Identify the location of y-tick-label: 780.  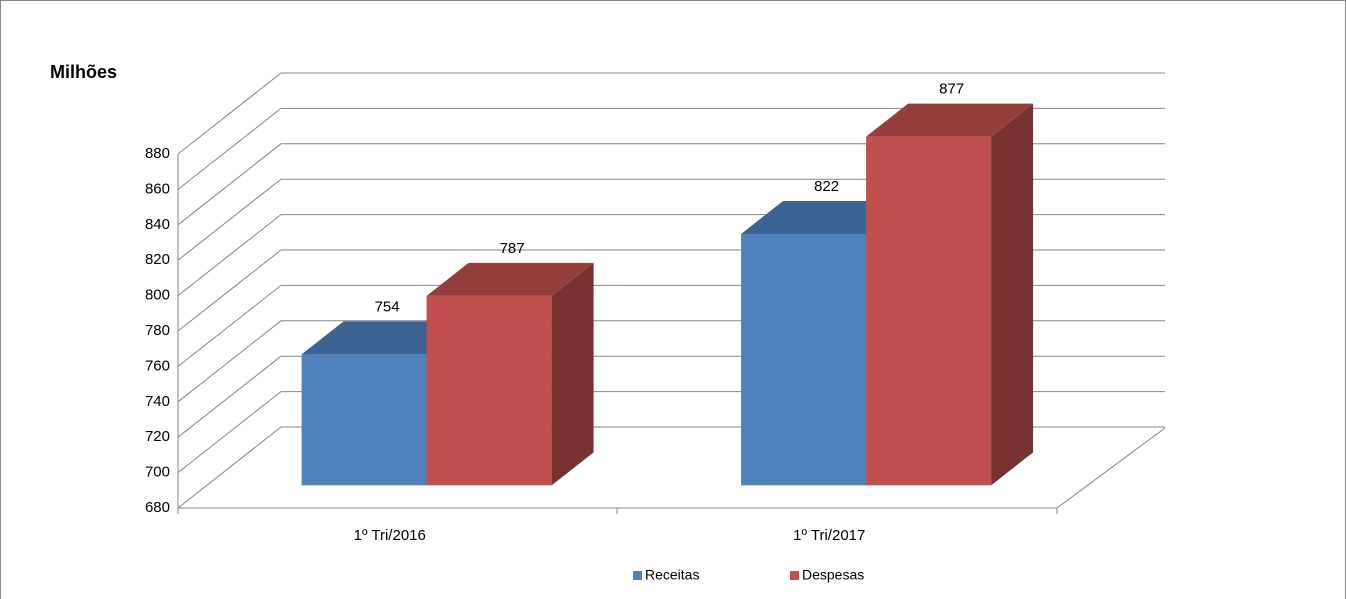
(157, 330).